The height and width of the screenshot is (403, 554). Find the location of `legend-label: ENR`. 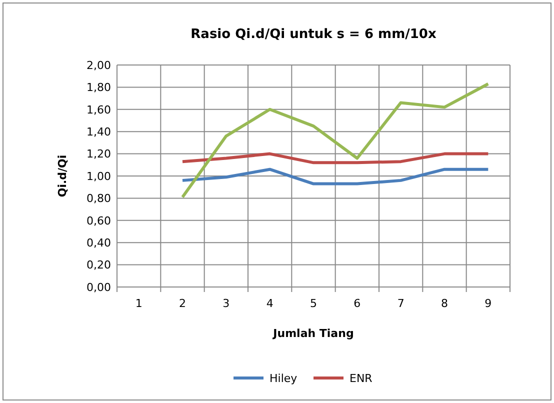

legend-label: ENR is located at coordinates (361, 378).